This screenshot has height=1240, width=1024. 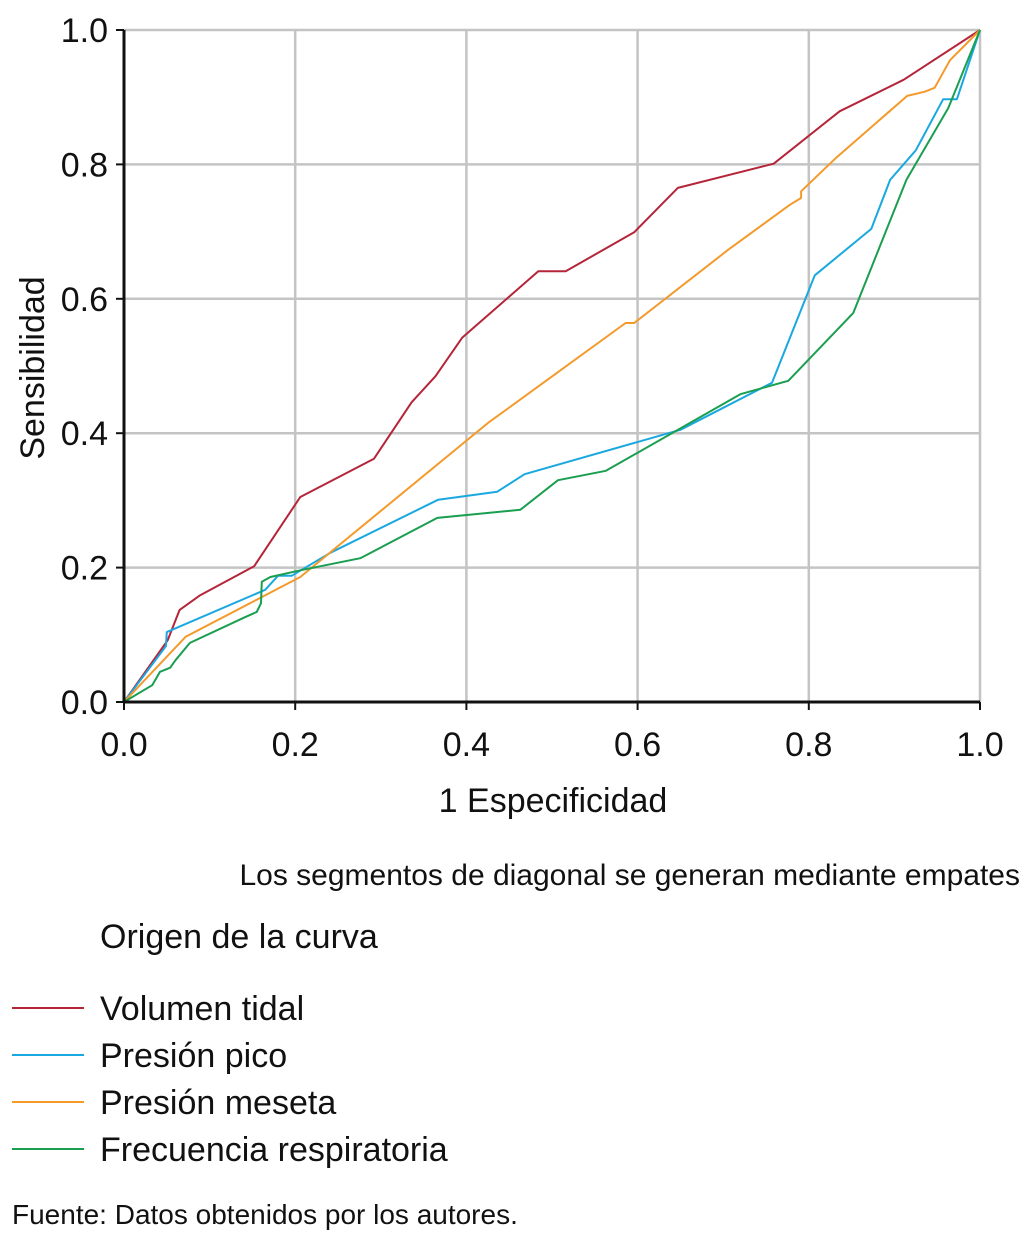 What do you see at coordinates (553, 801) in the screenshot?
I see `x-axis-label: 1 Especificidad` at bounding box center [553, 801].